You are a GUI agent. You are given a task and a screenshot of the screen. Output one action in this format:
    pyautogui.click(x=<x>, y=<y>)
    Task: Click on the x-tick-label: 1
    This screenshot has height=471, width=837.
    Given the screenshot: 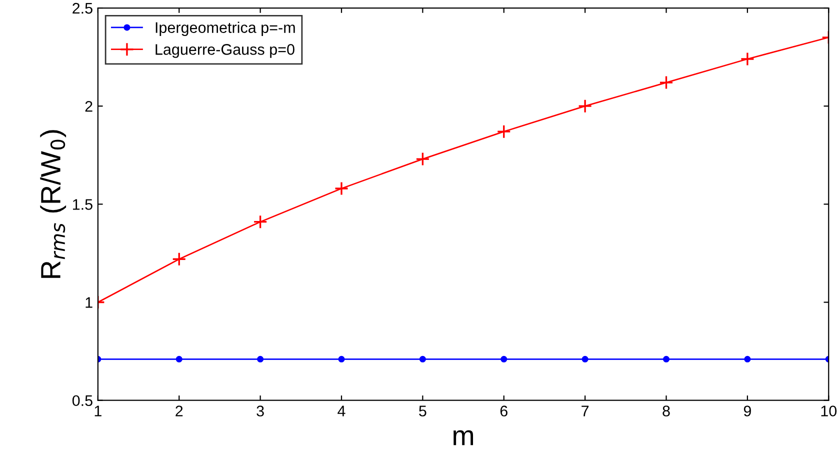 What is the action you would take?
    pyautogui.click(x=98, y=411)
    